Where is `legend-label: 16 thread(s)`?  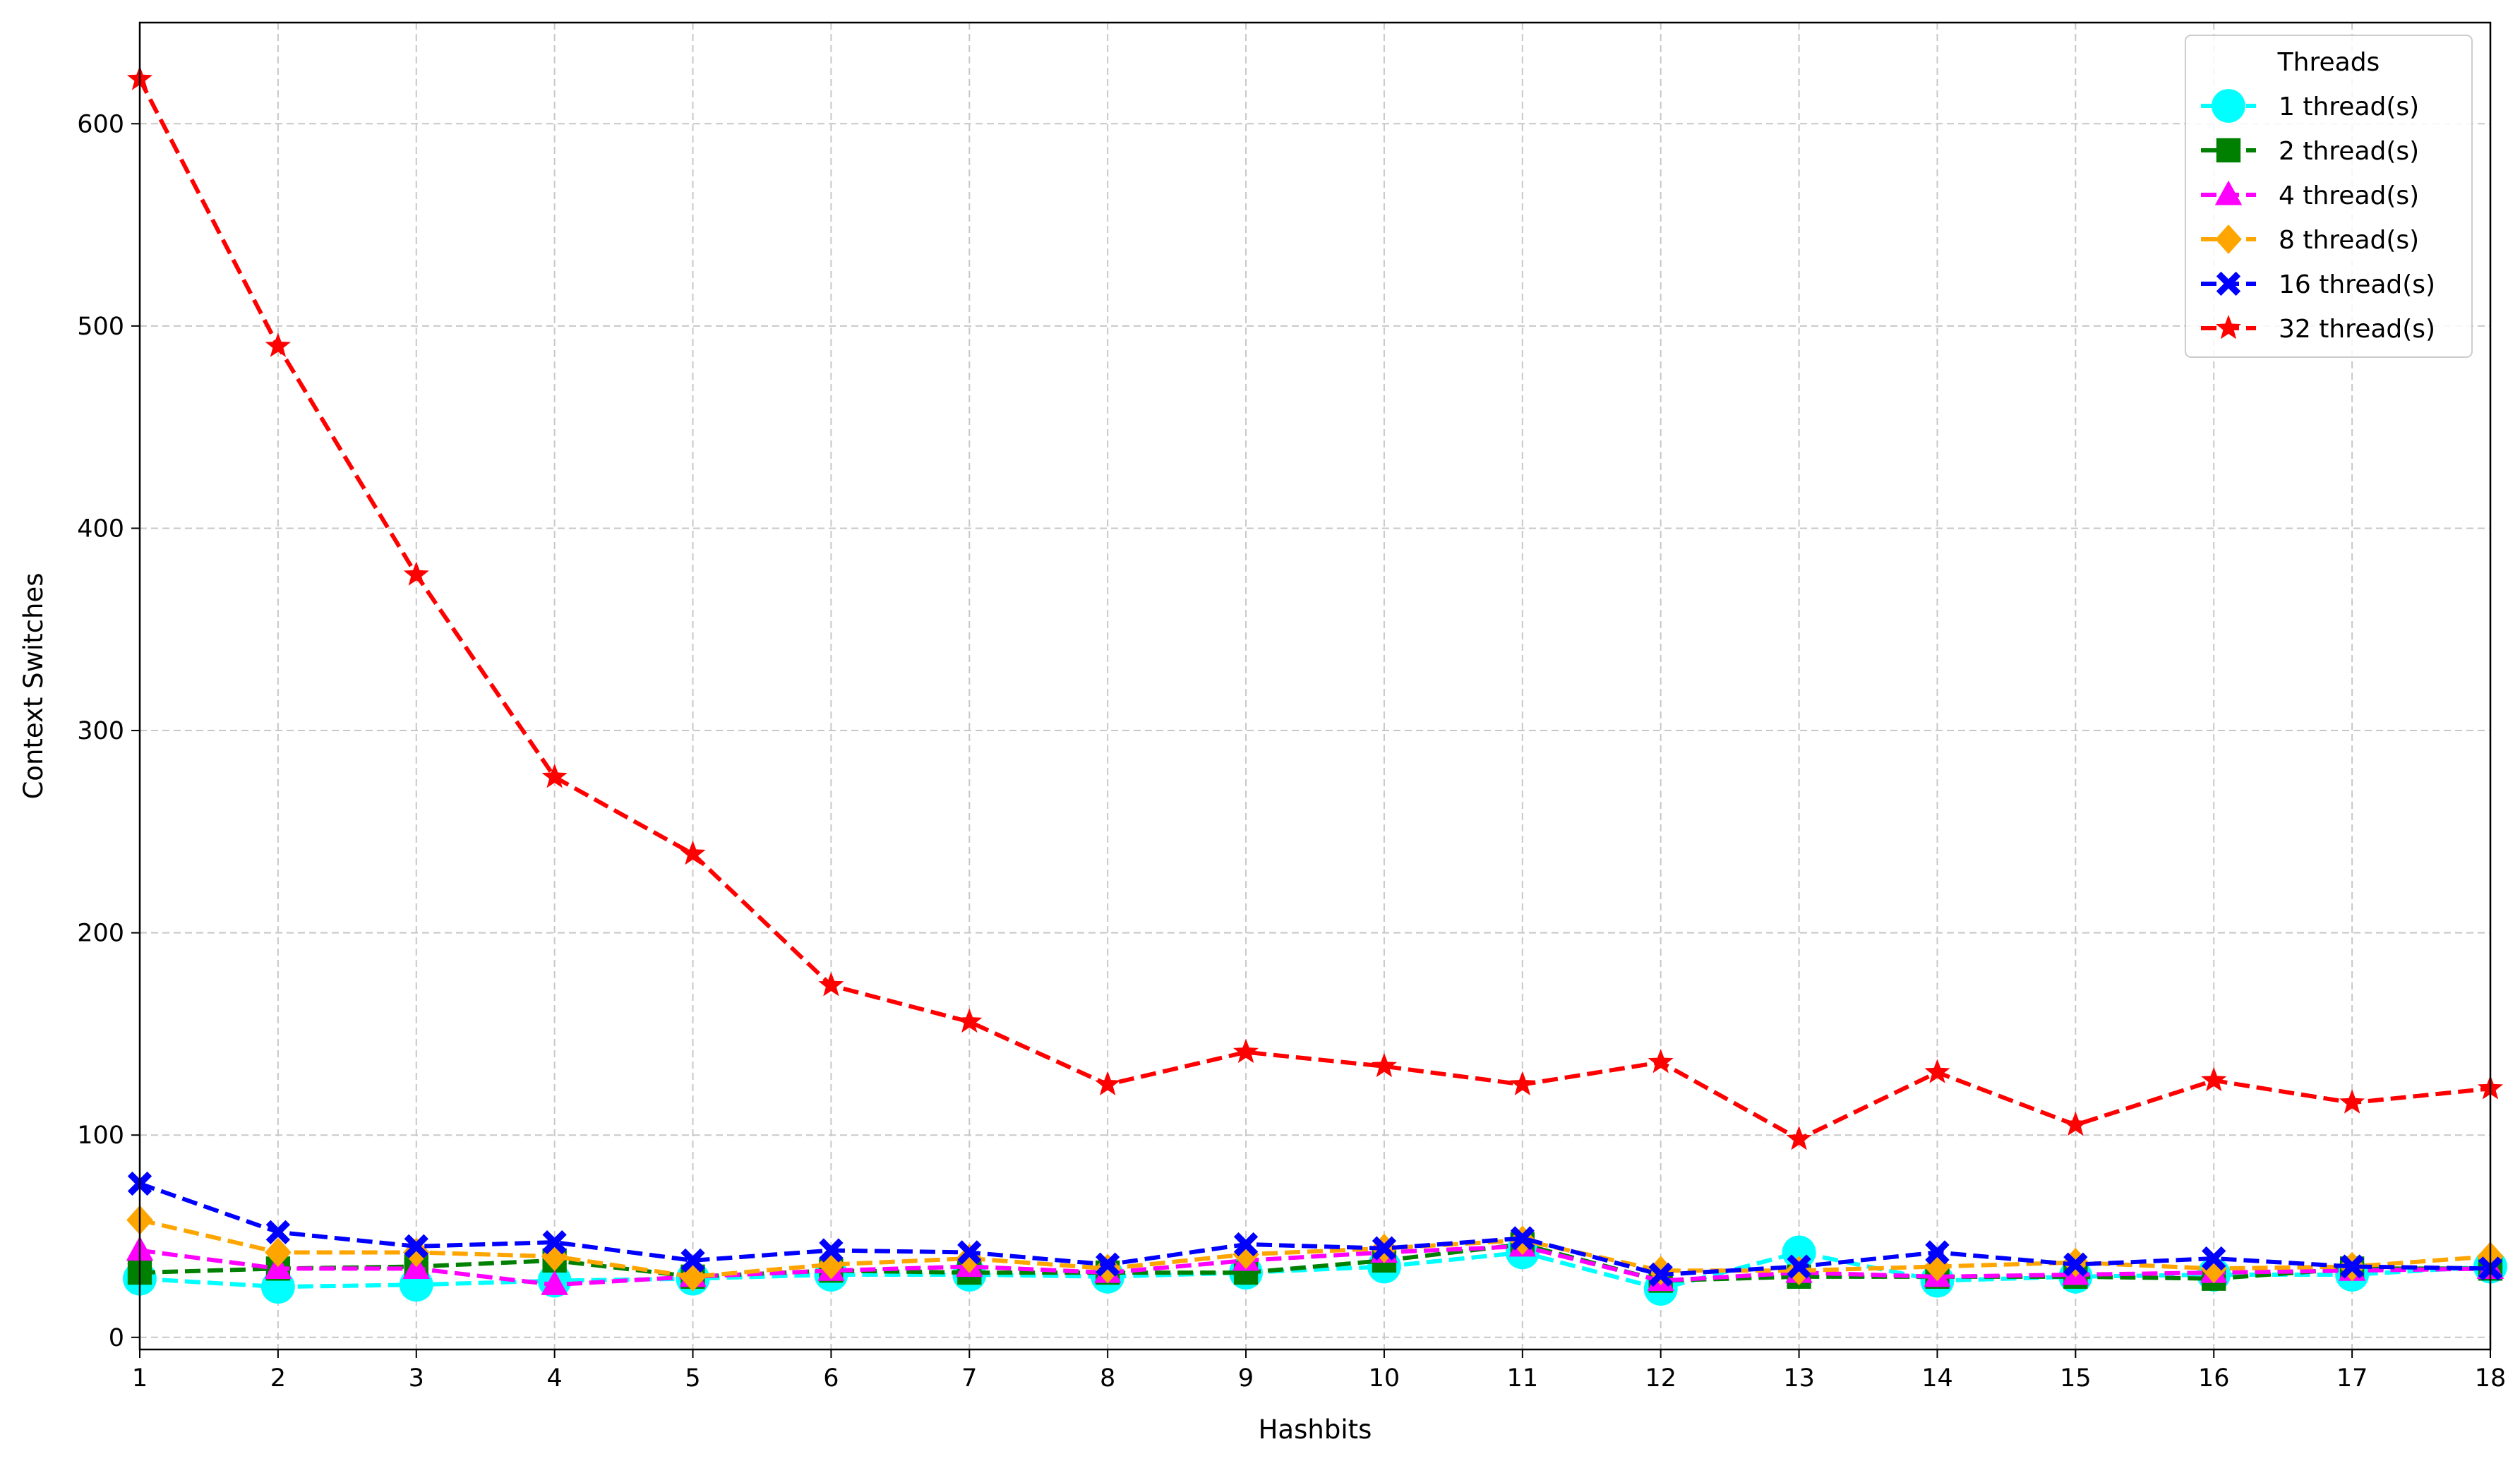
legend-label: 16 thread(s) is located at coordinates (2357, 284).